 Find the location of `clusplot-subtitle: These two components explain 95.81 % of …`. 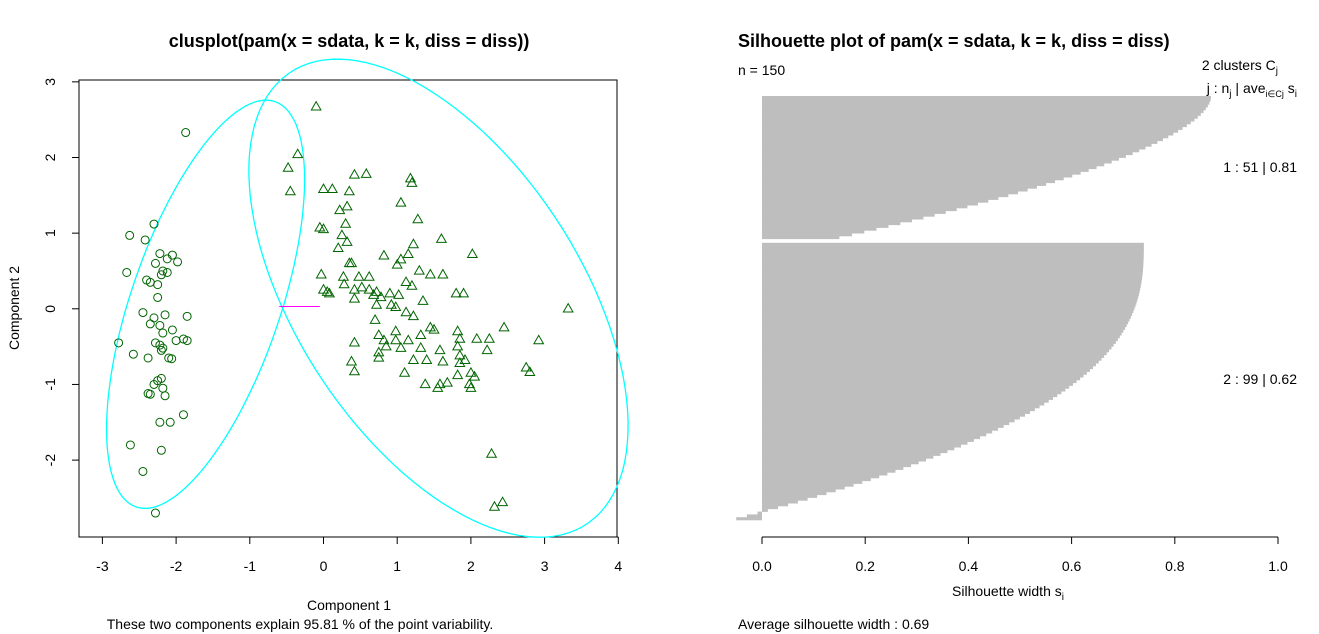

clusplot-subtitle: These two components explain 95.81 % of … is located at coordinates (300, 624).